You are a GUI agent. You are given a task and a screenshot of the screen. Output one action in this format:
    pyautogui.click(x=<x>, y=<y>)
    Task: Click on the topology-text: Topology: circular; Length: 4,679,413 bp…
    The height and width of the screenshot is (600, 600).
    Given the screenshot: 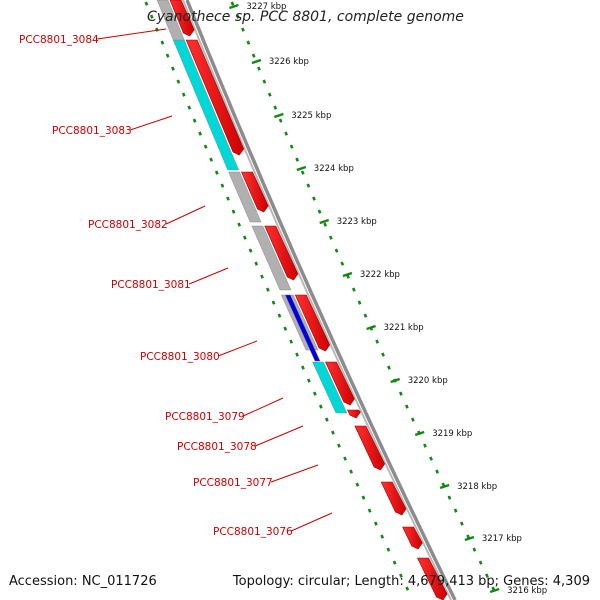 What is the action you would take?
    pyautogui.click(x=411, y=581)
    